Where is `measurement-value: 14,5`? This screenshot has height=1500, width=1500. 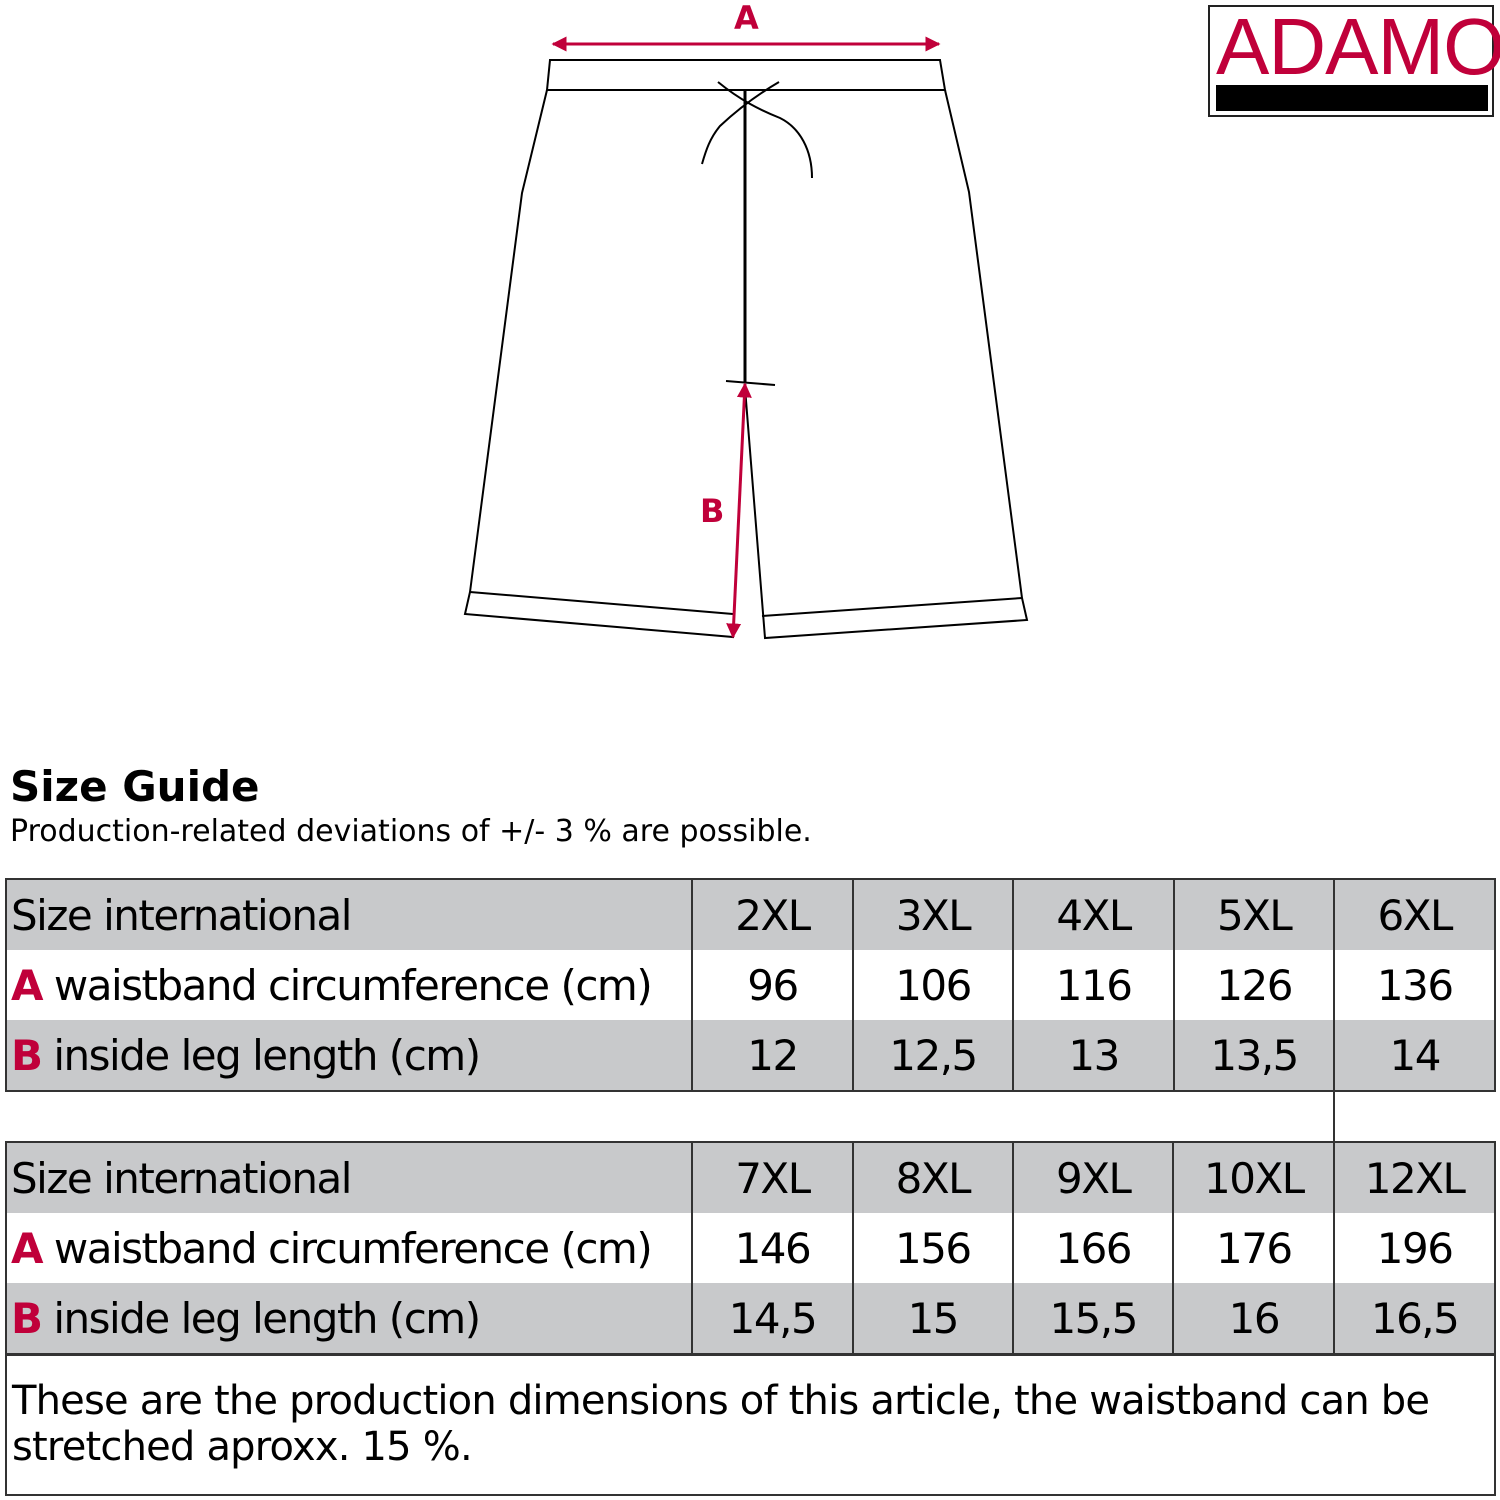 measurement-value: 14,5 is located at coordinates (772, 1318).